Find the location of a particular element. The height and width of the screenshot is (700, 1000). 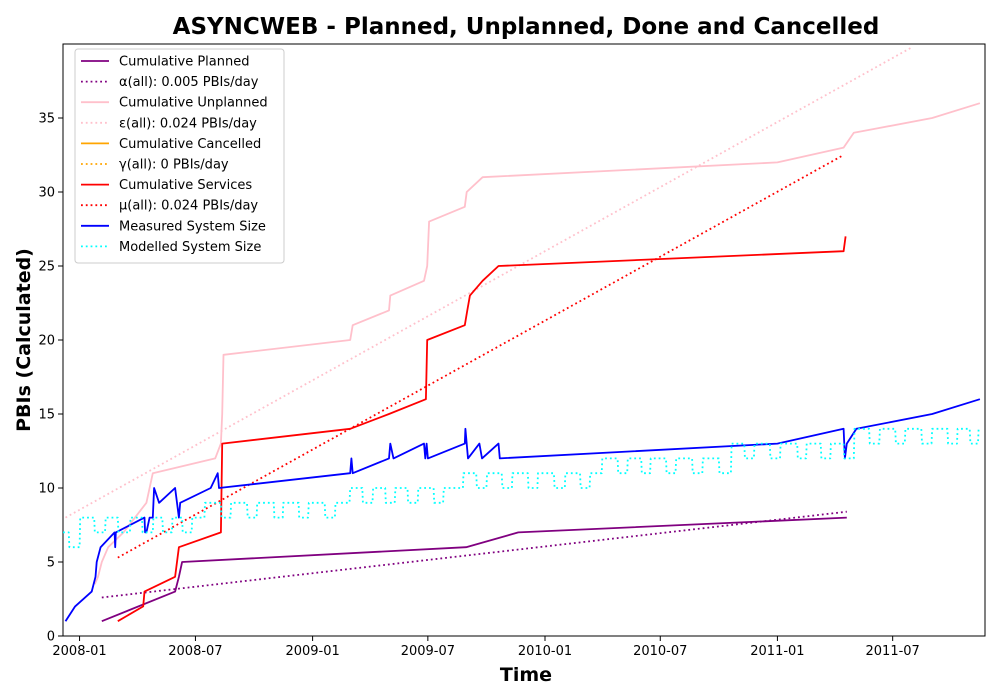

y-axis-label: PBIs (Calculated) is located at coordinates (24, 340).